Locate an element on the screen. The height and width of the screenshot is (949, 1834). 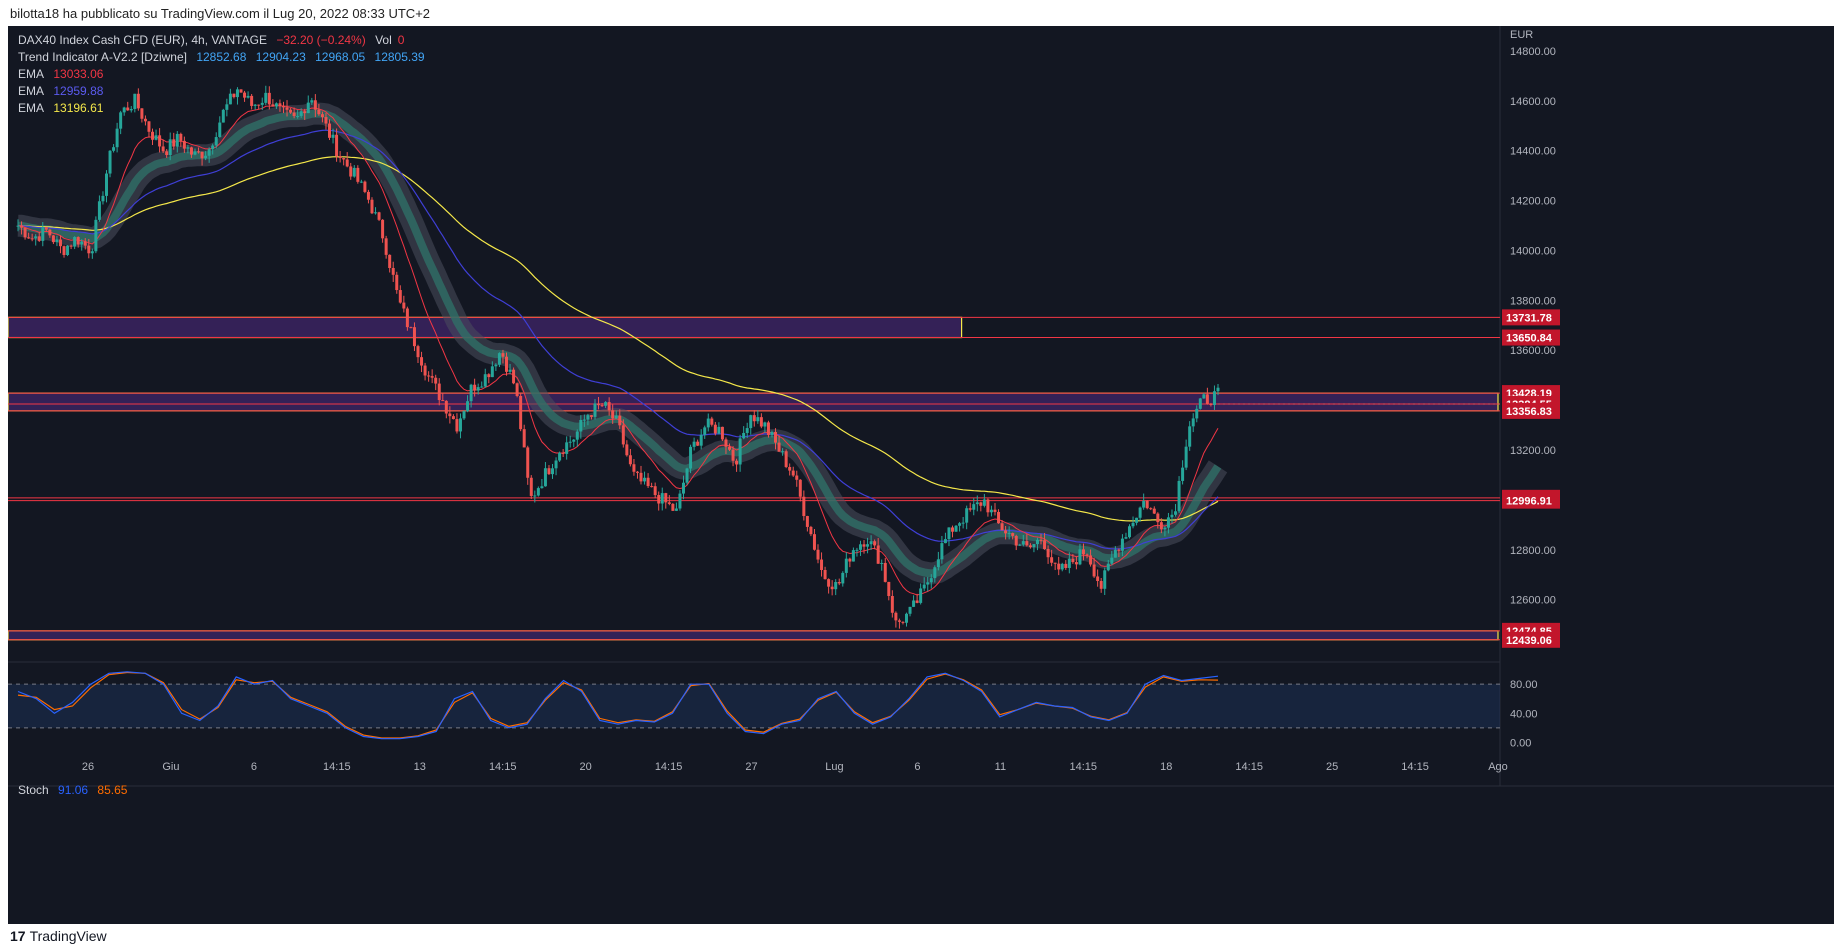
trend-value-3: 12968.05 is located at coordinates (340, 57).